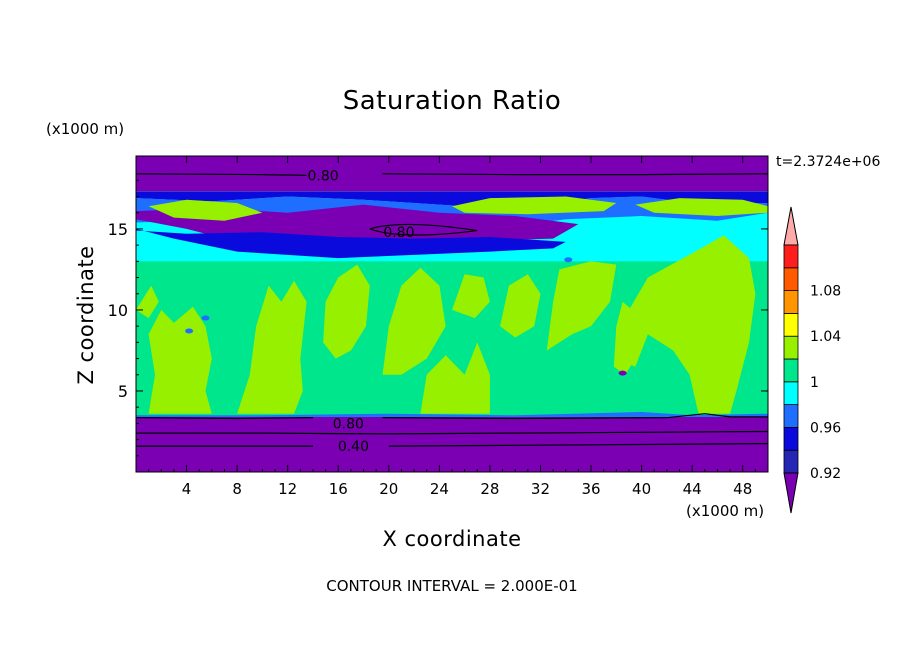 Image resolution: width=904 pixels, height=654 pixels. Describe the element at coordinates (725, 511) in the screenshot. I see `x-axis-unit: (x1000 m)` at that location.